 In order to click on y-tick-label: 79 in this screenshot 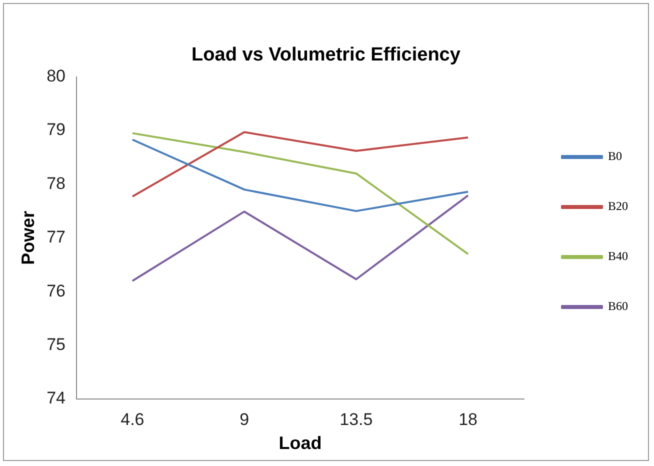, I will do `click(56, 130)`.